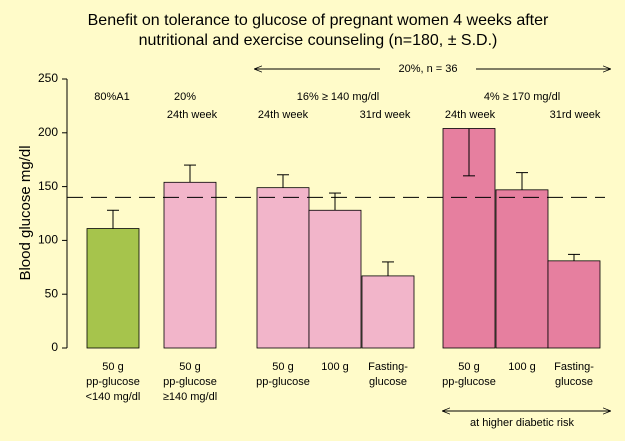 The image size is (625, 441). What do you see at coordinates (48, 186) in the screenshot?
I see `y-tick-label: 150` at bounding box center [48, 186].